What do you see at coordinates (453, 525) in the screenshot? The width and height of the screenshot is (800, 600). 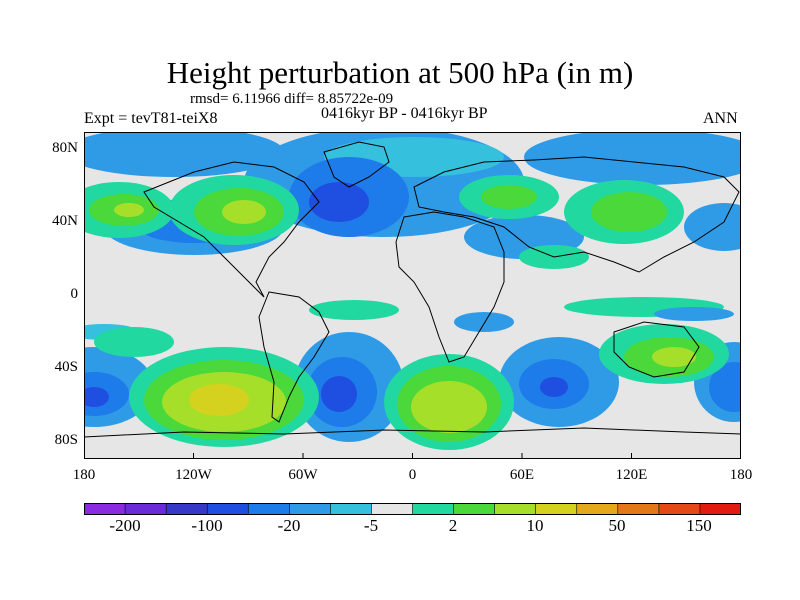 I see `colorbar-label-5: 2` at bounding box center [453, 525].